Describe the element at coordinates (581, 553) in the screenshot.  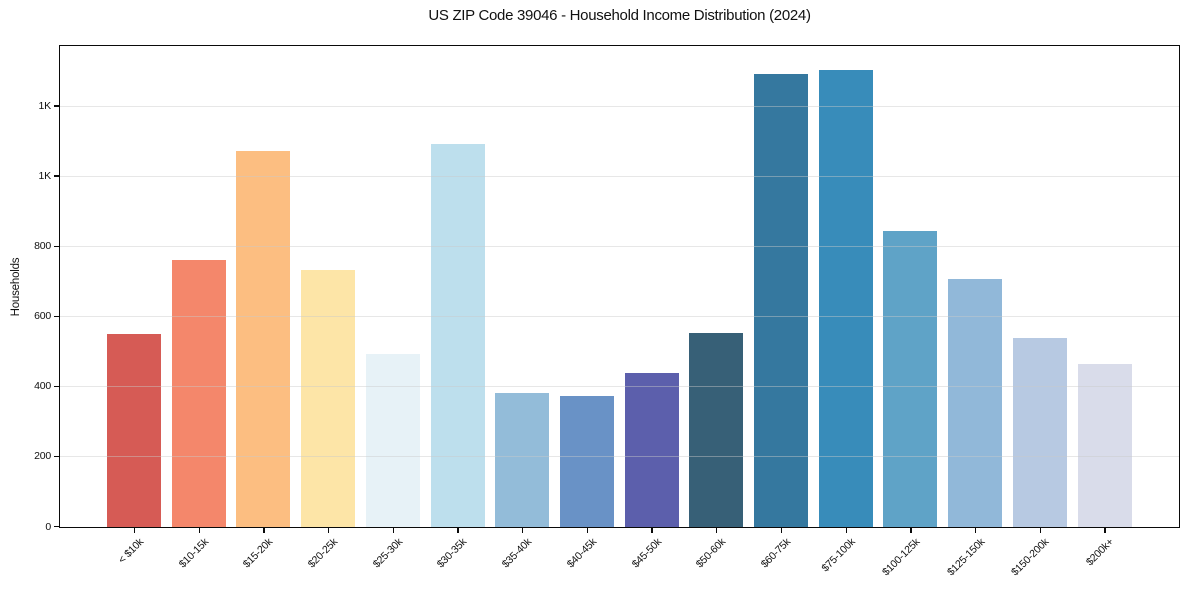
I see `x-tick-label: $40-45k` at that location.